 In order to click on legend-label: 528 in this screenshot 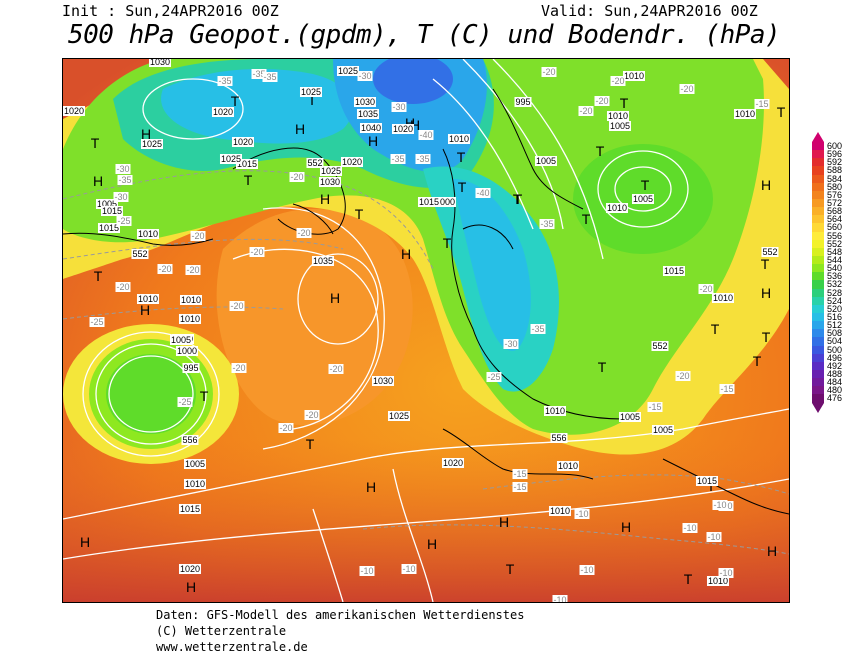, I will do `click(835, 292)`.